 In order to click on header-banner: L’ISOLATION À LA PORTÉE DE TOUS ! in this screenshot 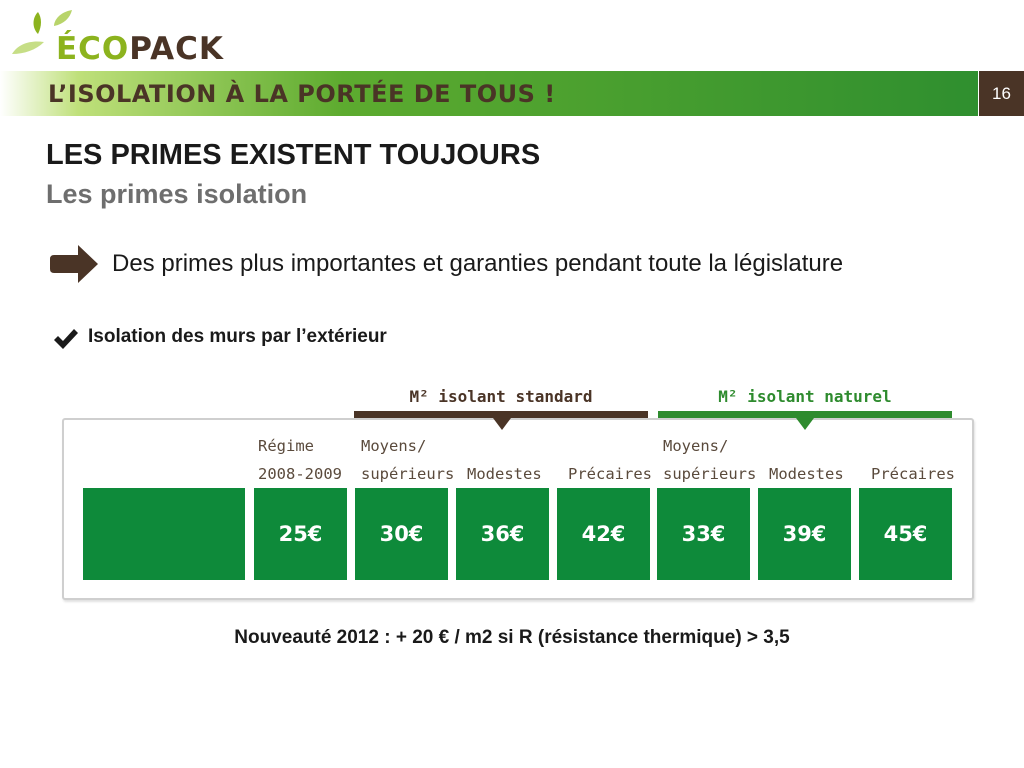, I will do `click(489, 93)`.